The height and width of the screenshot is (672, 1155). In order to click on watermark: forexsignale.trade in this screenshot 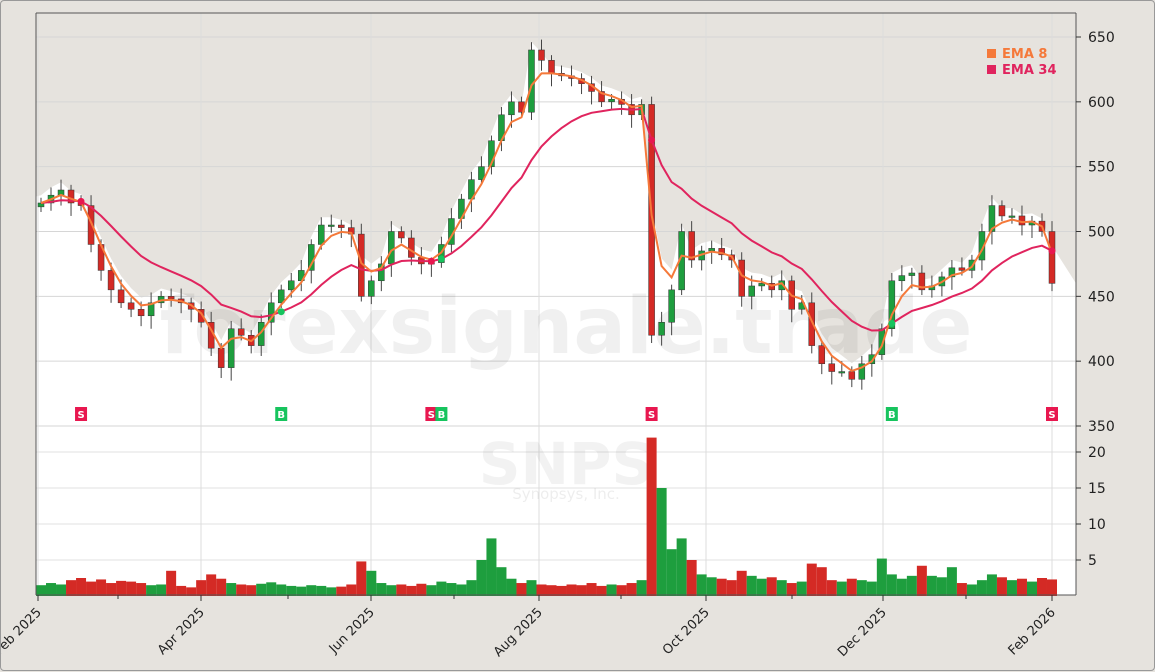, I will do `click(566, 327)`.